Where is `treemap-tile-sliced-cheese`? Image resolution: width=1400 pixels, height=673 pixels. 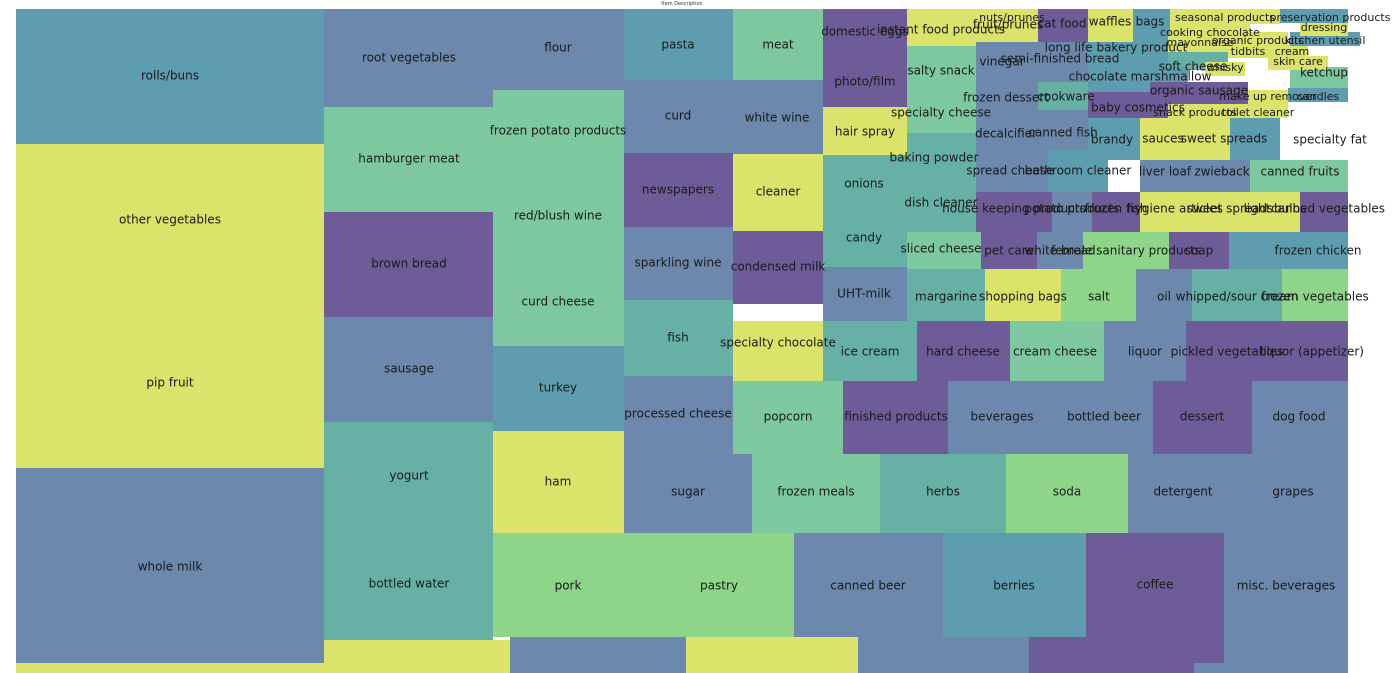
treemap-tile-sliced-cheese is located at coordinates (944, 250).